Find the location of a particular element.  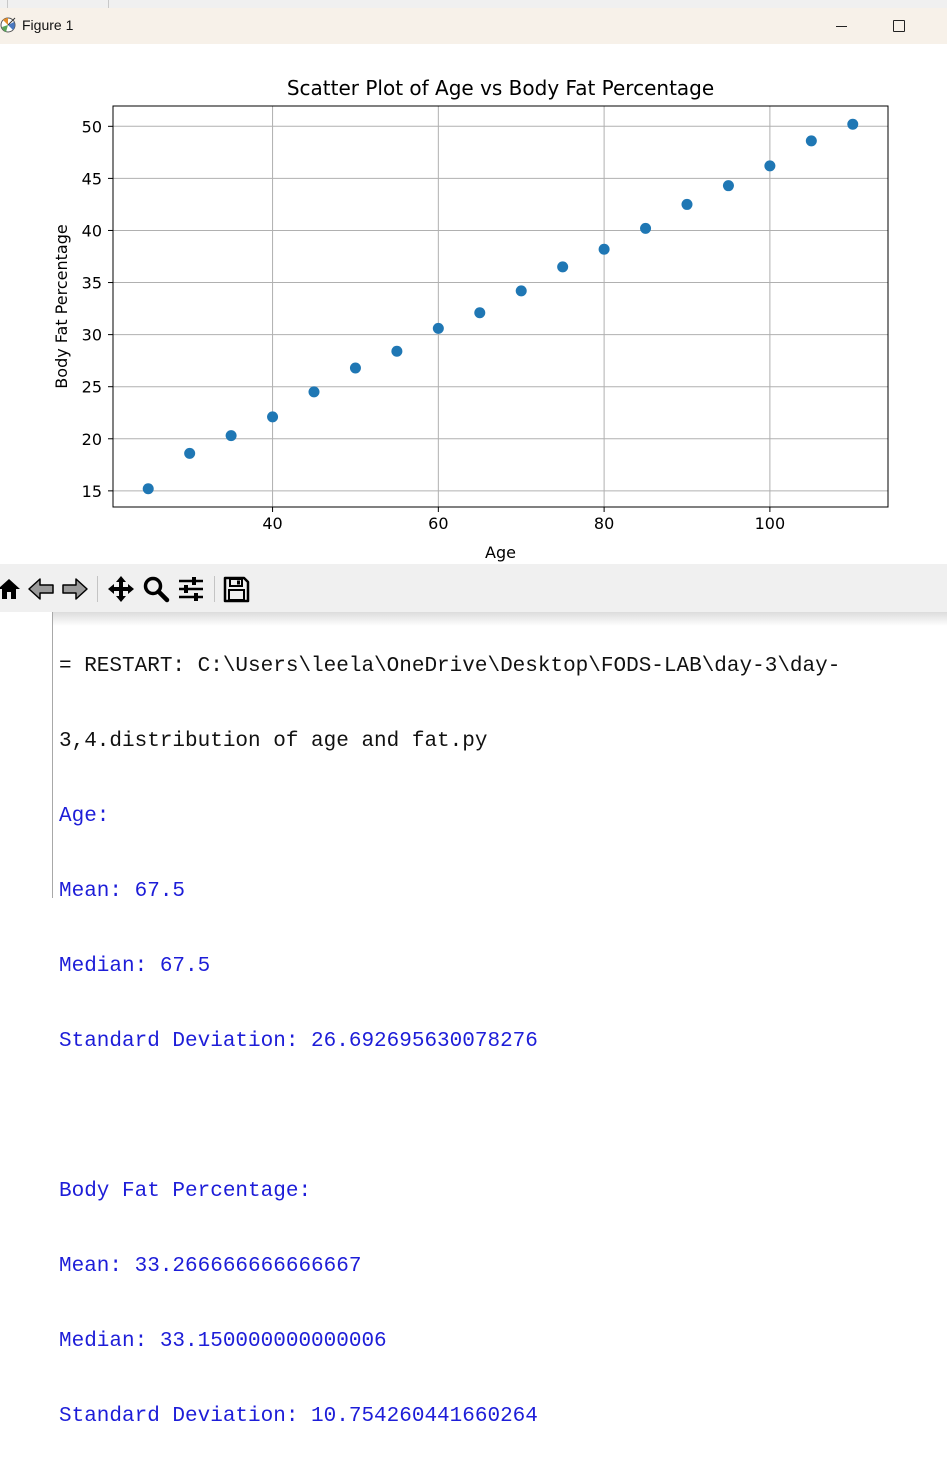

back-icon is located at coordinates (41, 589).